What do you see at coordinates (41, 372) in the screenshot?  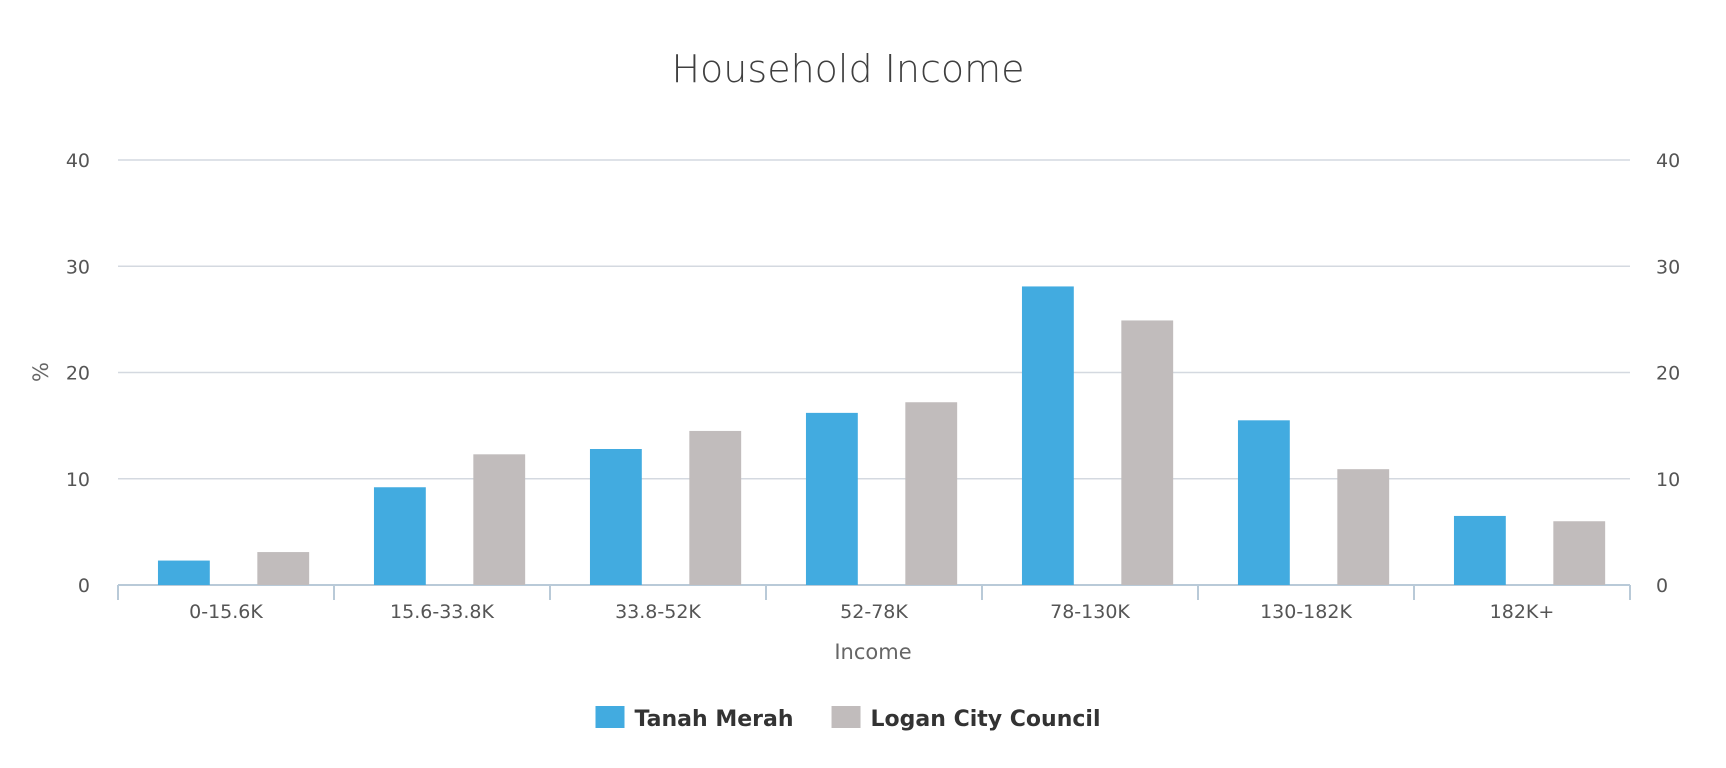 I see `y-axis-title: %` at bounding box center [41, 372].